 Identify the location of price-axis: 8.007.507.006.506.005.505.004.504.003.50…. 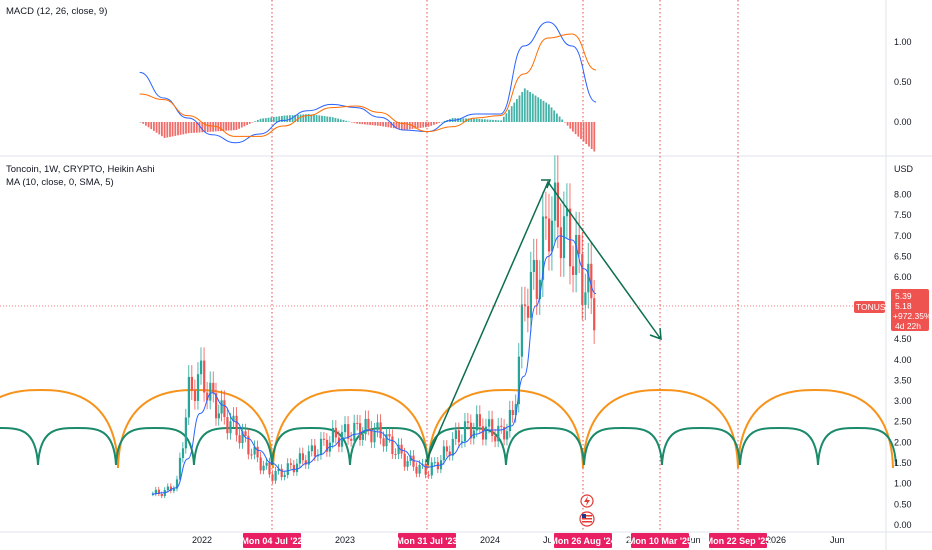
(903, 360).